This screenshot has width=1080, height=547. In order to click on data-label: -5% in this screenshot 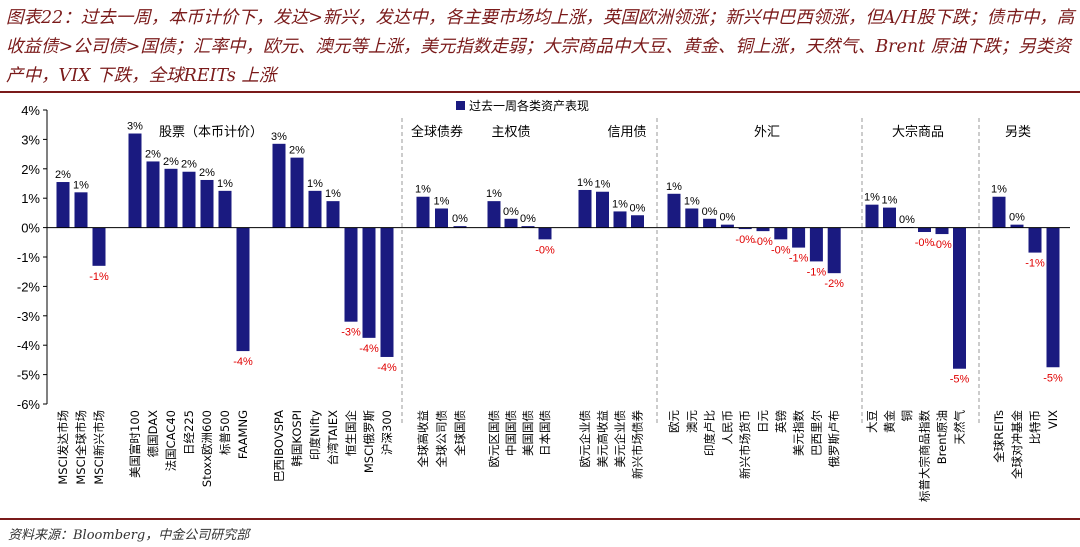, I will do `click(1053, 378)`.